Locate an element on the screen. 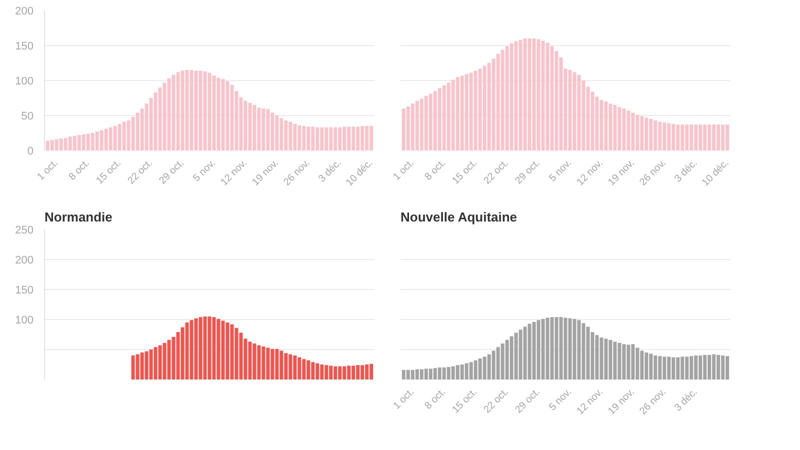 The height and width of the screenshot is (450, 800). chart-title: Normandie is located at coordinates (78, 217).